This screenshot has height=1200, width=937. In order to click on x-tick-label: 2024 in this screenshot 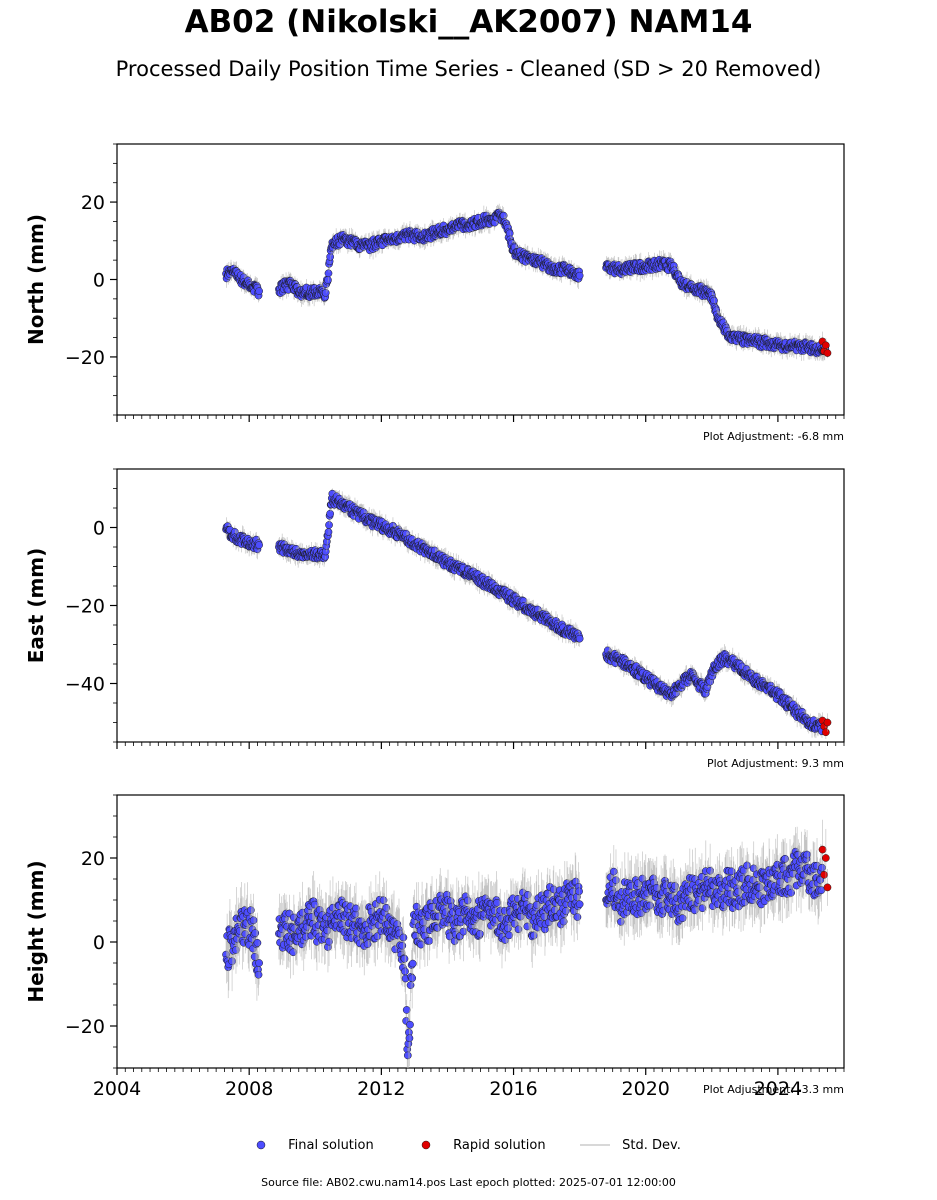, I will do `click(778, 1089)`.